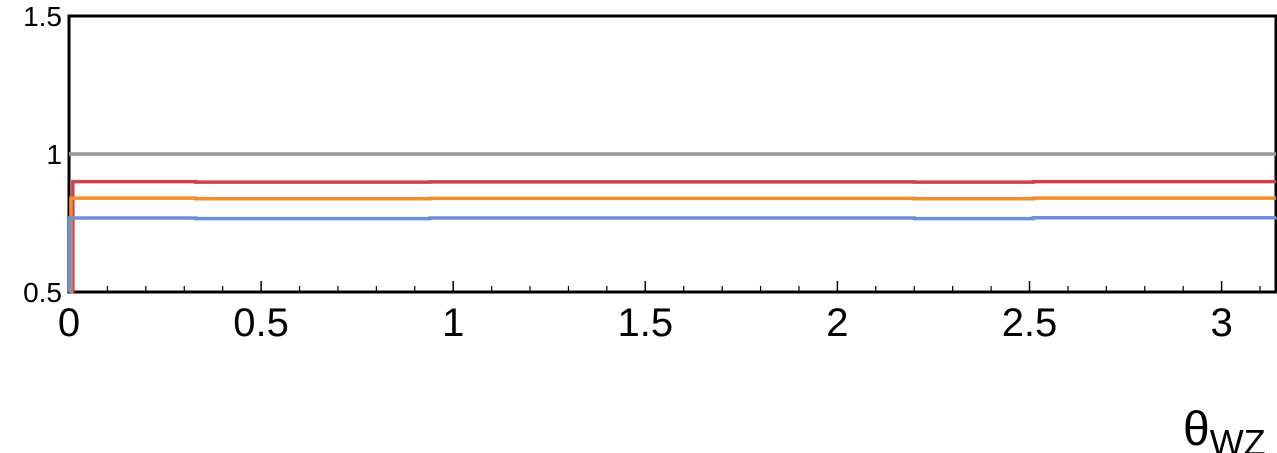  I want to click on y-tick-labels: 0.5 1 1.5, so click(42, 154).